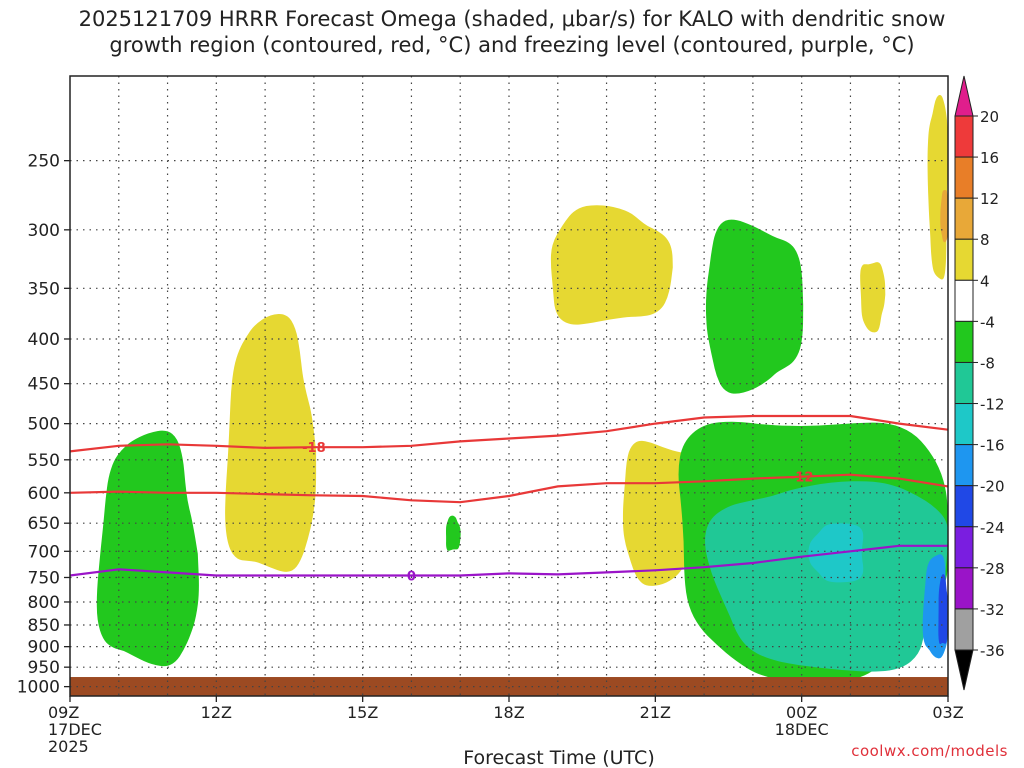 Image resolution: width=1024 pixels, height=768 pixels. What do you see at coordinates (508, 560) in the screenshot?
I see `contour-freezing-level` at bounding box center [508, 560].